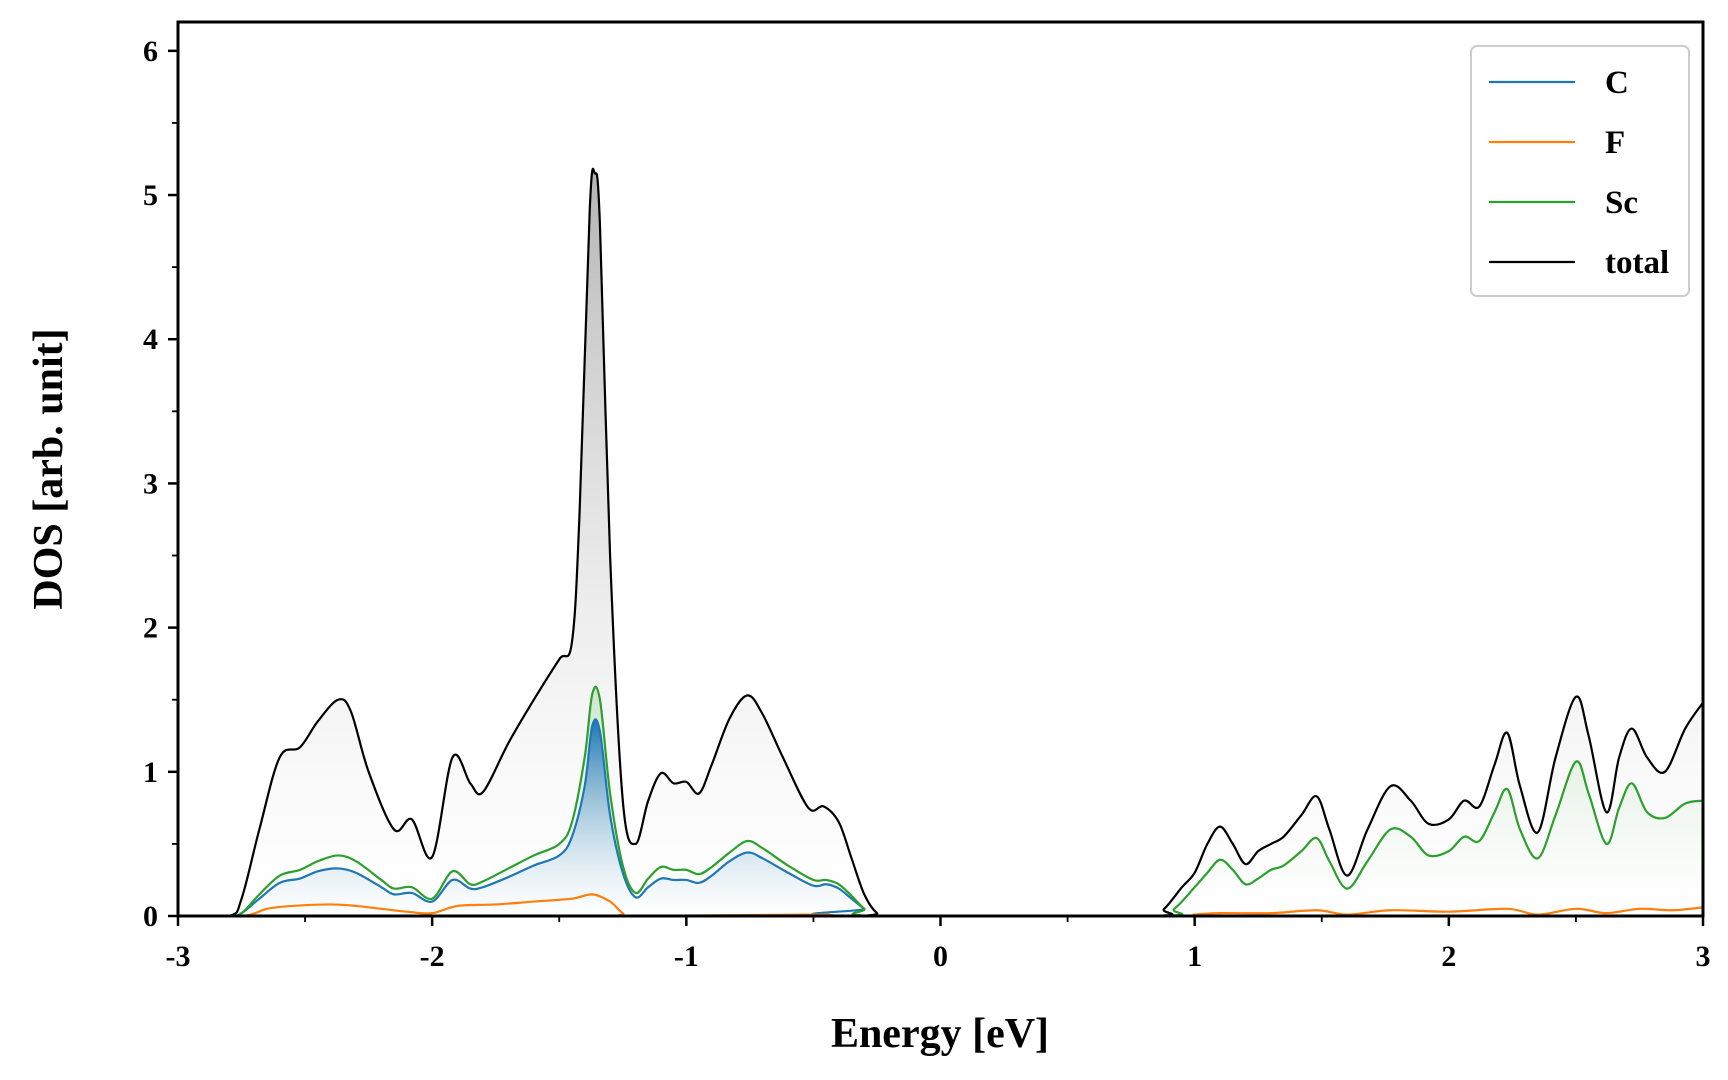 This screenshot has width=1728, height=1080. What do you see at coordinates (150, 51) in the screenshot?
I see `y-tick-label: 6` at bounding box center [150, 51].